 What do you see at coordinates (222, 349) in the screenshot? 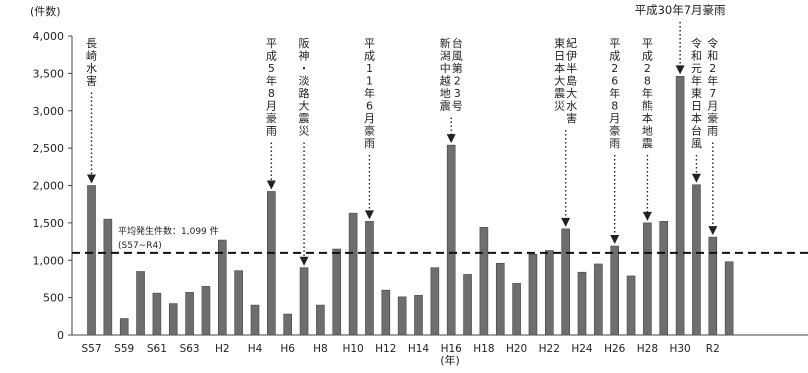
I see `x-tick-label: H2` at bounding box center [222, 349].